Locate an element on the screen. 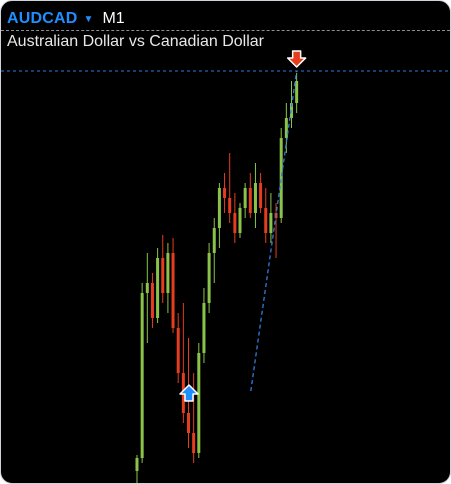  symbol-selector: AUDCAD is located at coordinates (42, 18).